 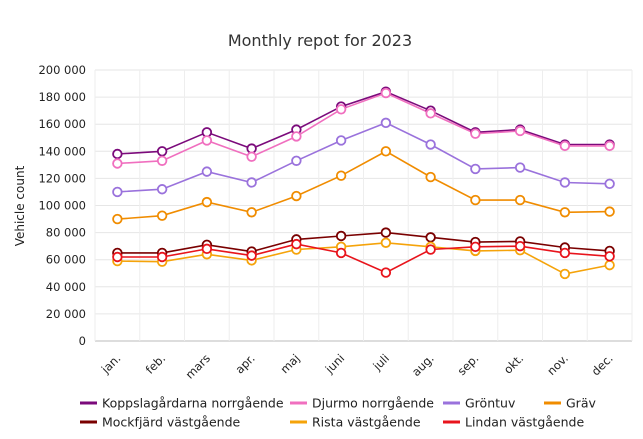 I want to click on y-tick-label: 120 000, so click(x=62, y=178).